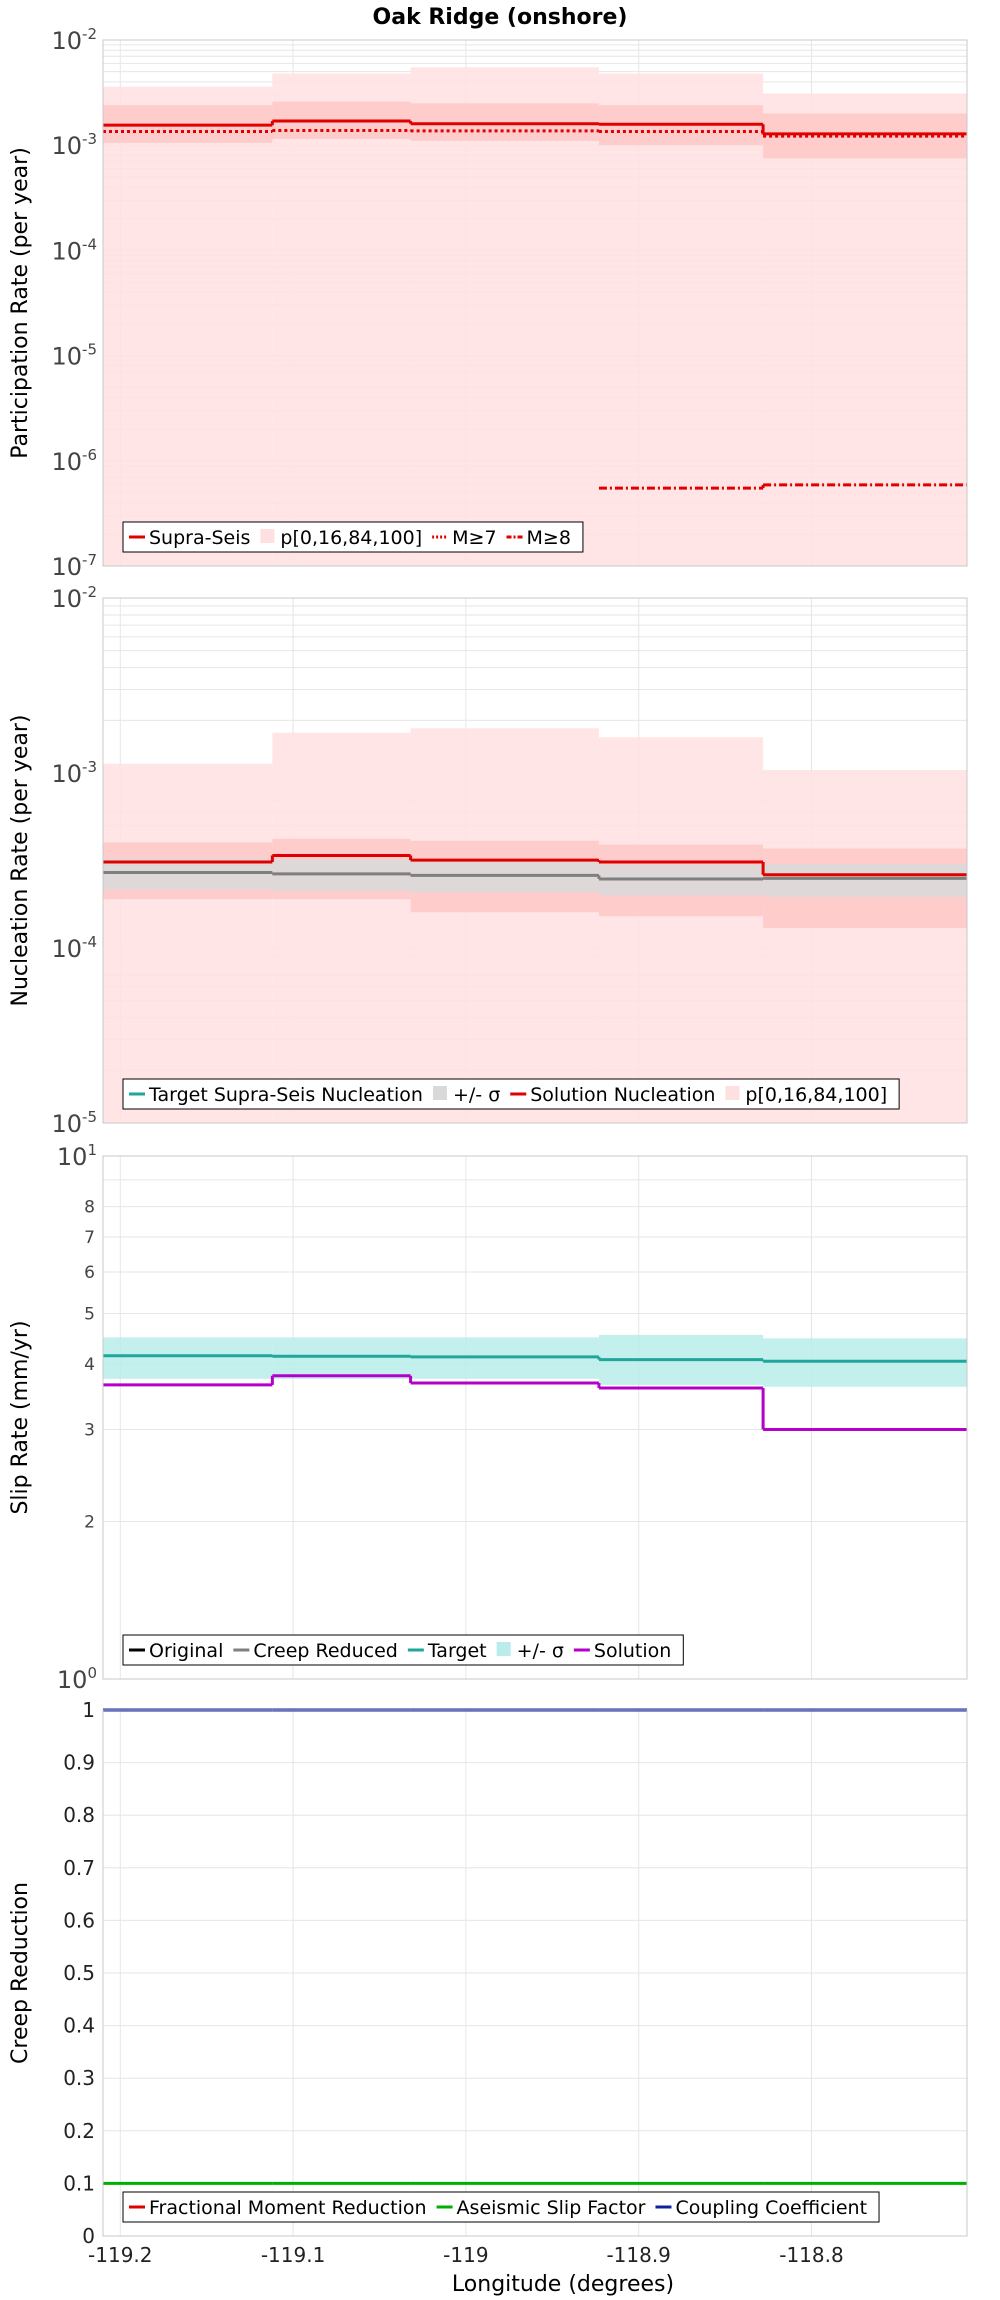 This screenshot has width=1000, height=2300. I want to click on legend-item: Target Supra-Seis Nucleation, so click(276, 1095).